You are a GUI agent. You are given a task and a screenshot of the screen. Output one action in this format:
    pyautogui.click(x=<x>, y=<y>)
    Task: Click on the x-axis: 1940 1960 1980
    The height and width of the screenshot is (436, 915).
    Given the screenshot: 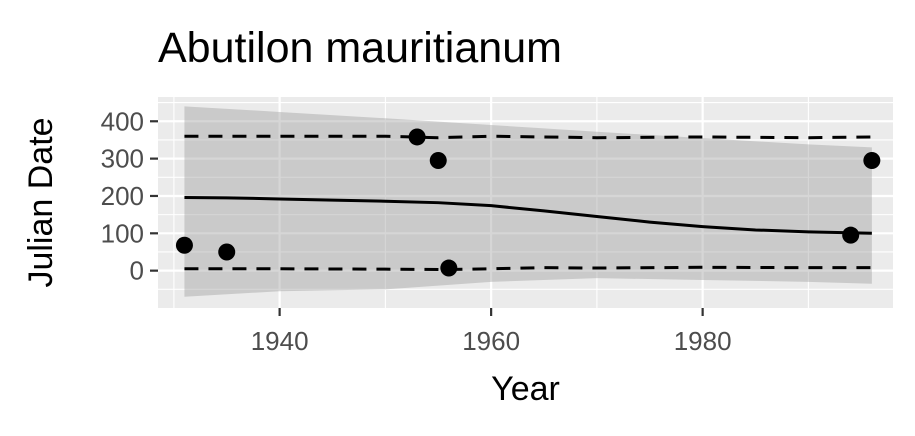 What is the action you would take?
    pyautogui.click(x=491, y=332)
    